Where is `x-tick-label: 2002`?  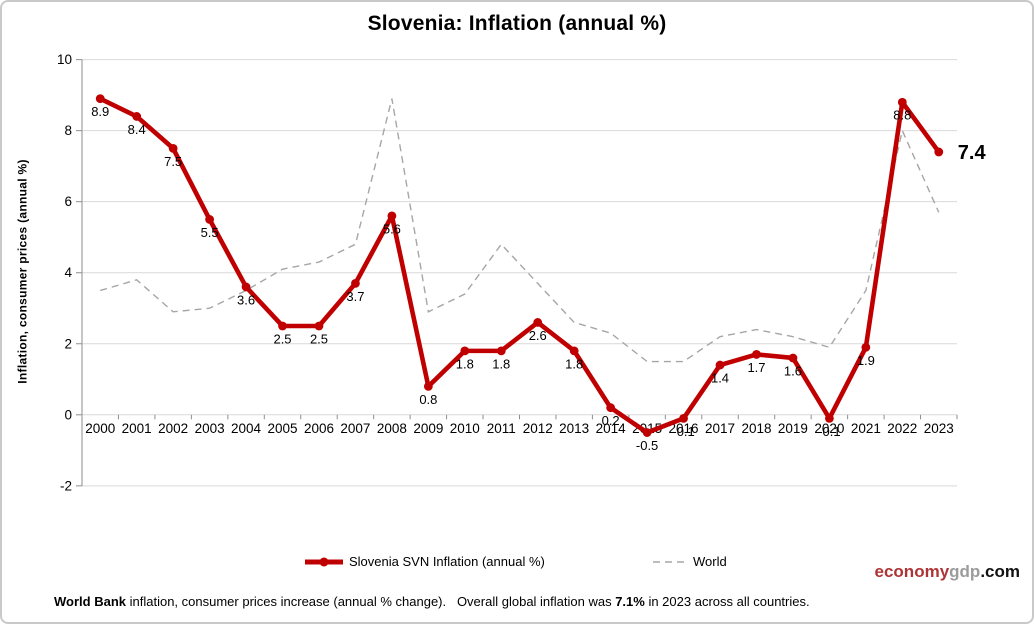 x-tick-label: 2002 is located at coordinates (173, 428).